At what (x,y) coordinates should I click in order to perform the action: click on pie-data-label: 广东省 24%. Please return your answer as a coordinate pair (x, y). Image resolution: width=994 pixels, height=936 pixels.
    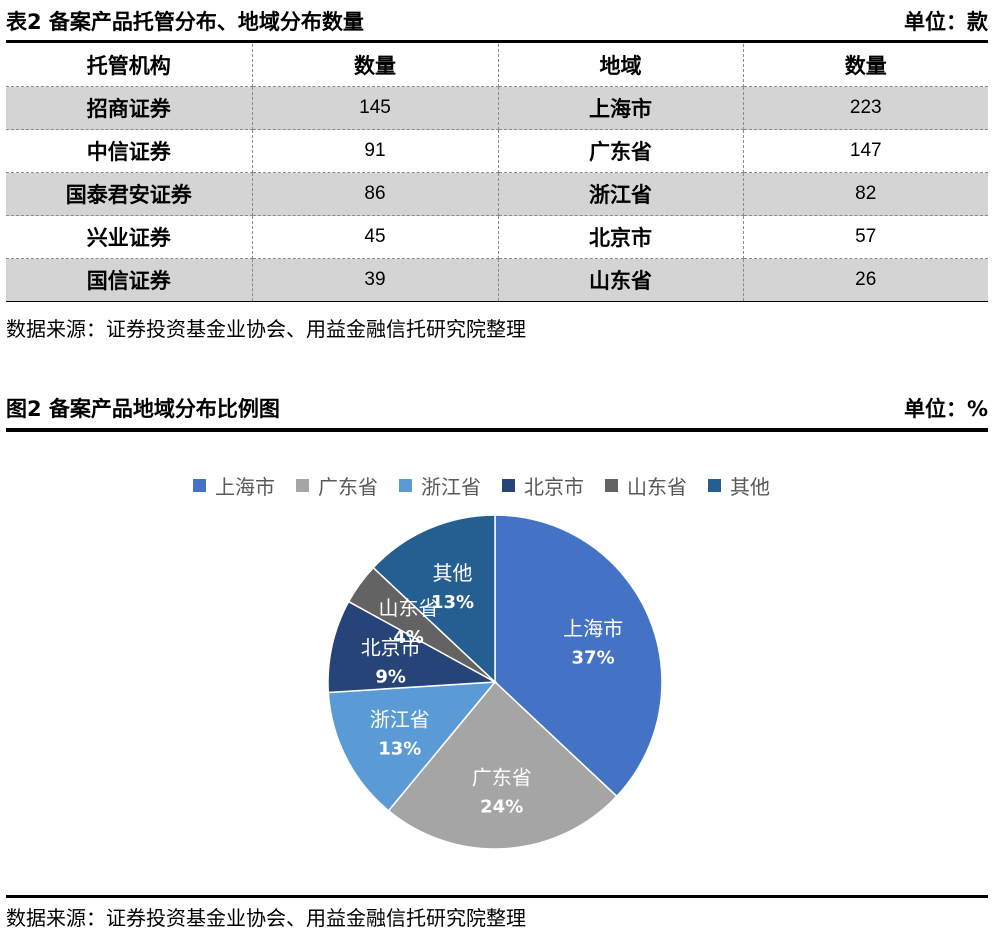
    Looking at the image, I should click on (502, 792).